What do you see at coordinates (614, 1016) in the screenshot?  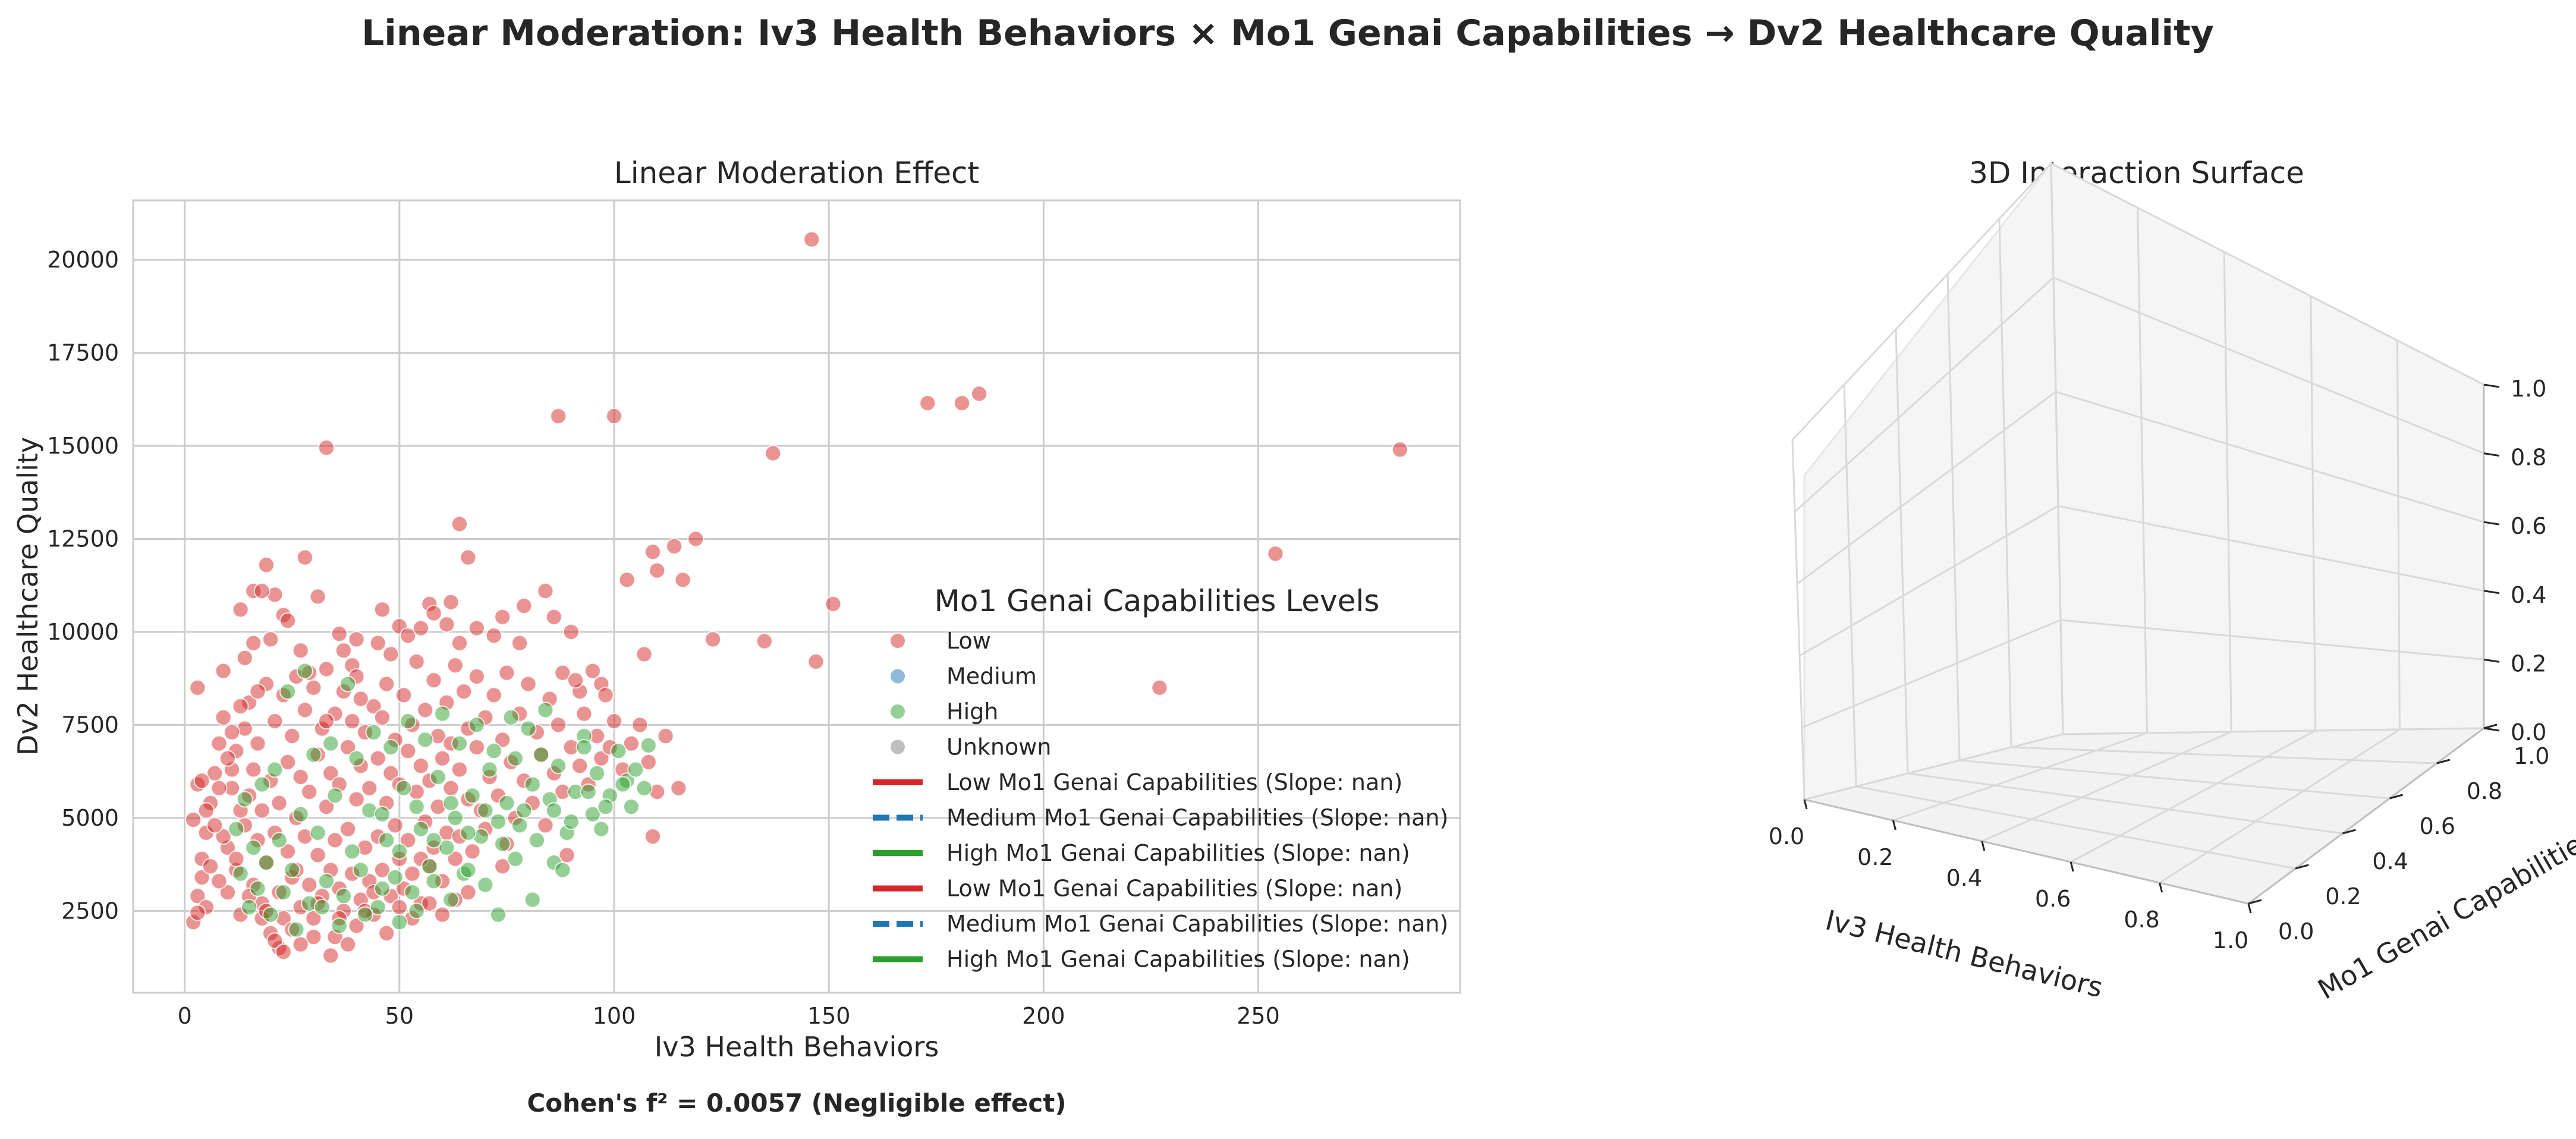 I see `x-tick-label: 100` at bounding box center [614, 1016].